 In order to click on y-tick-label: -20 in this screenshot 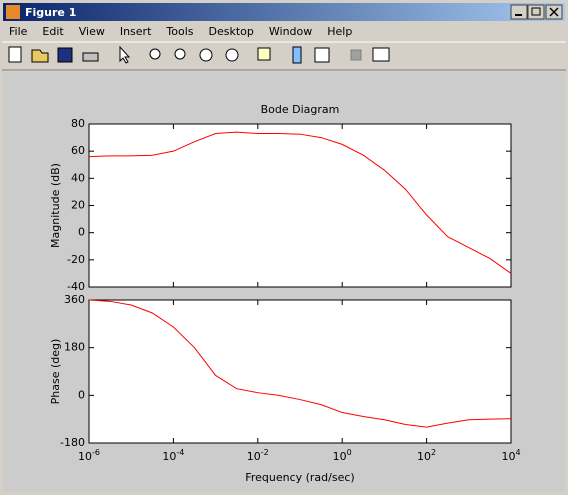, I will do `click(76, 259)`.